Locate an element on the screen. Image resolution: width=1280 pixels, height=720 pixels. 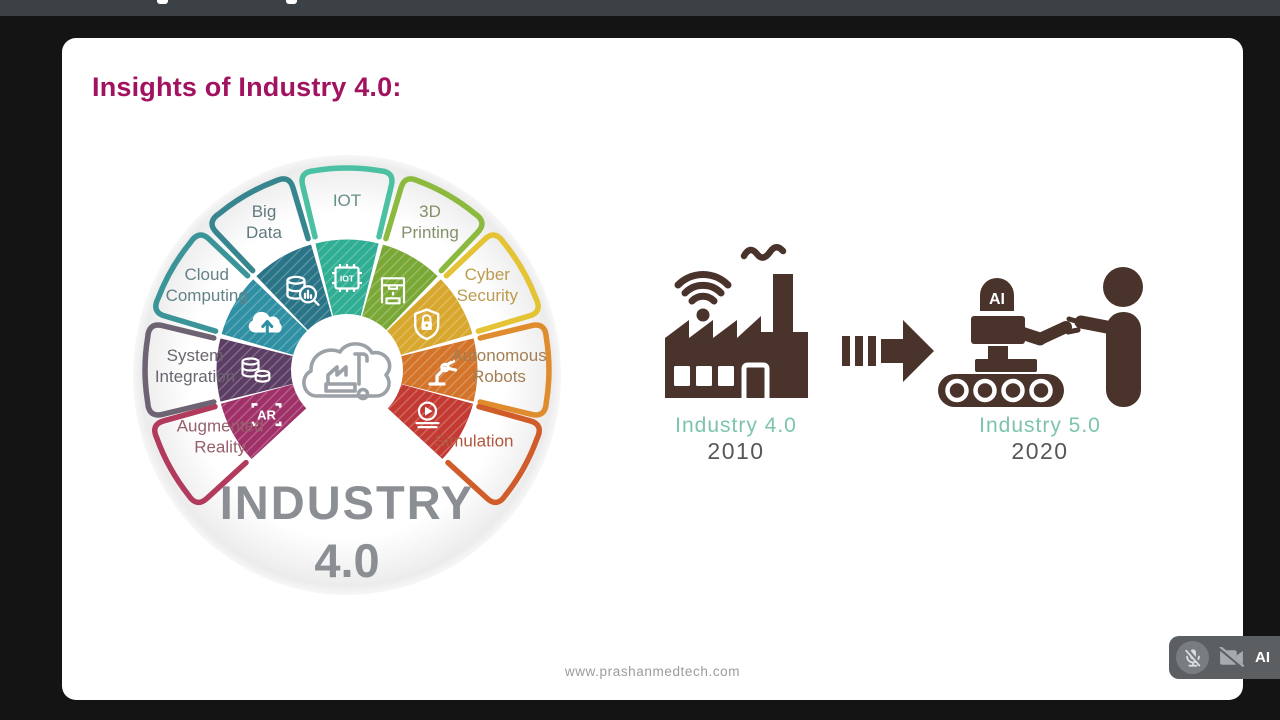
database-sync-icon is located at coordinates (256, 370).